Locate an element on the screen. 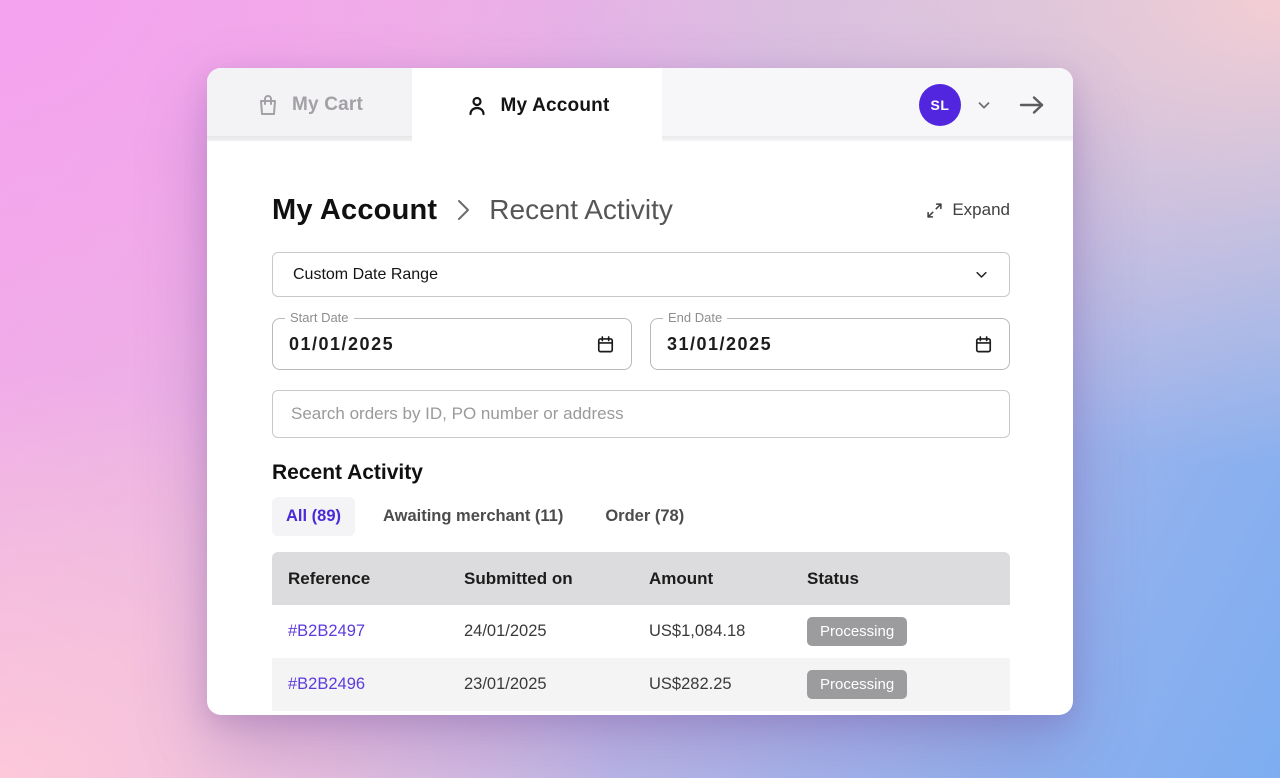 The height and width of the screenshot is (778, 1280). table-header-row: Reference Submitted on Amount Status is located at coordinates (641, 578).